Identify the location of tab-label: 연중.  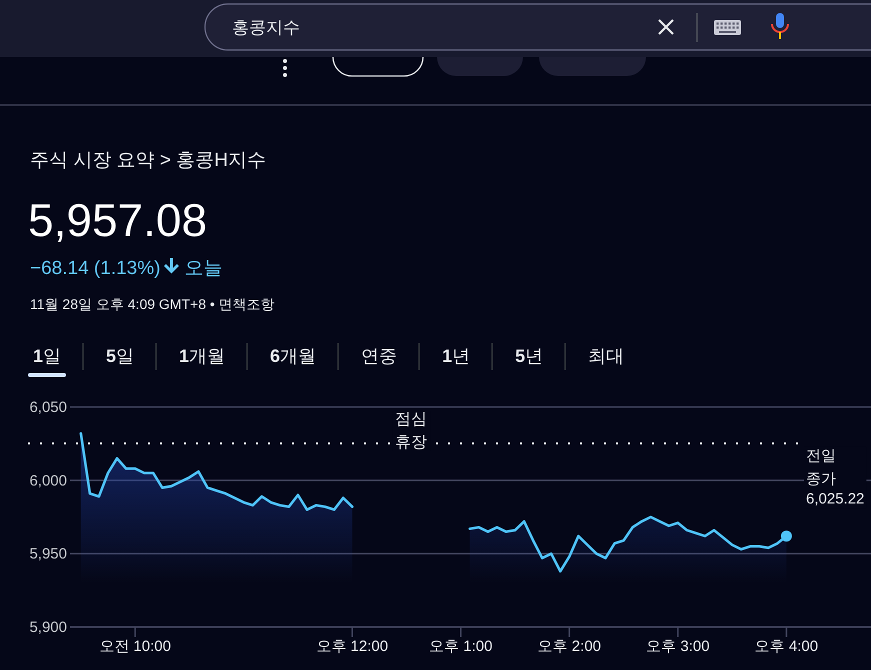
(379, 356).